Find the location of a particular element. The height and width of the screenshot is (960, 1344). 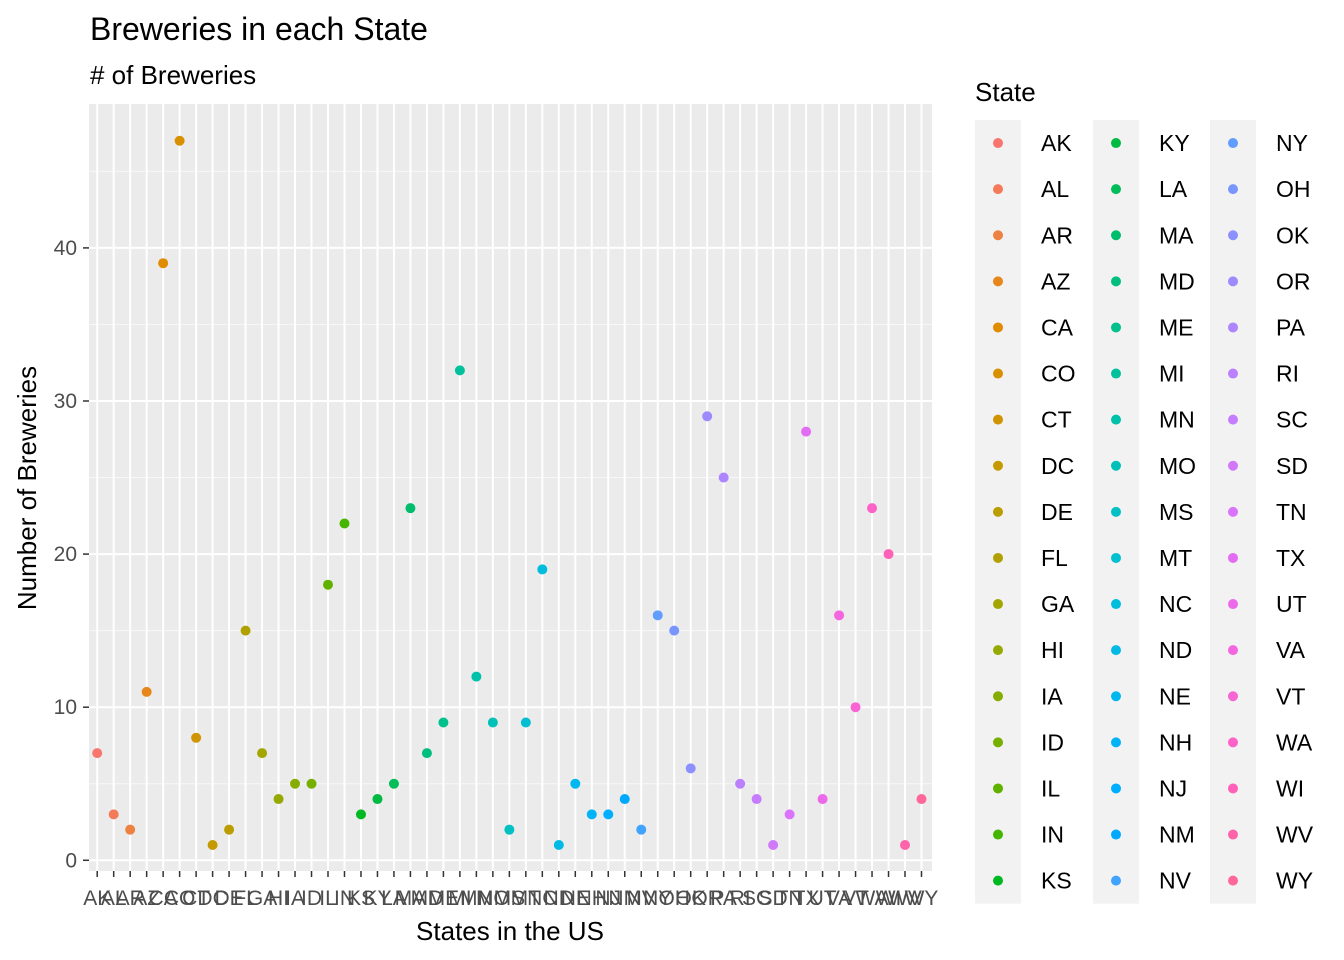

y-axis: 0 10 20 30 40 is located at coordinates (71, 554).